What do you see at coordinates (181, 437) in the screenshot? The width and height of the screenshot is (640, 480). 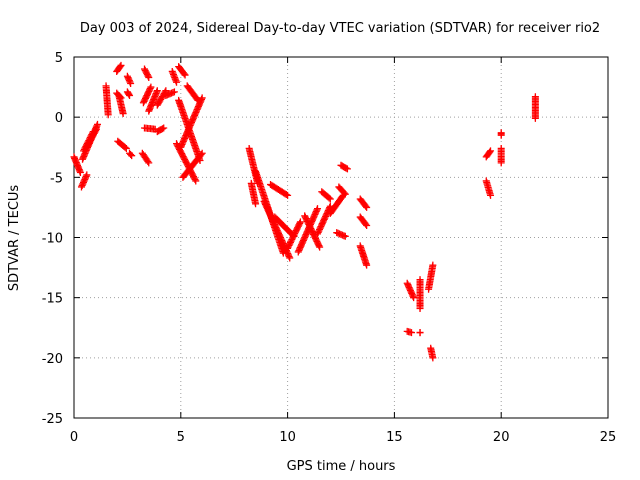 I see `x-tick-label: 5` at bounding box center [181, 437].